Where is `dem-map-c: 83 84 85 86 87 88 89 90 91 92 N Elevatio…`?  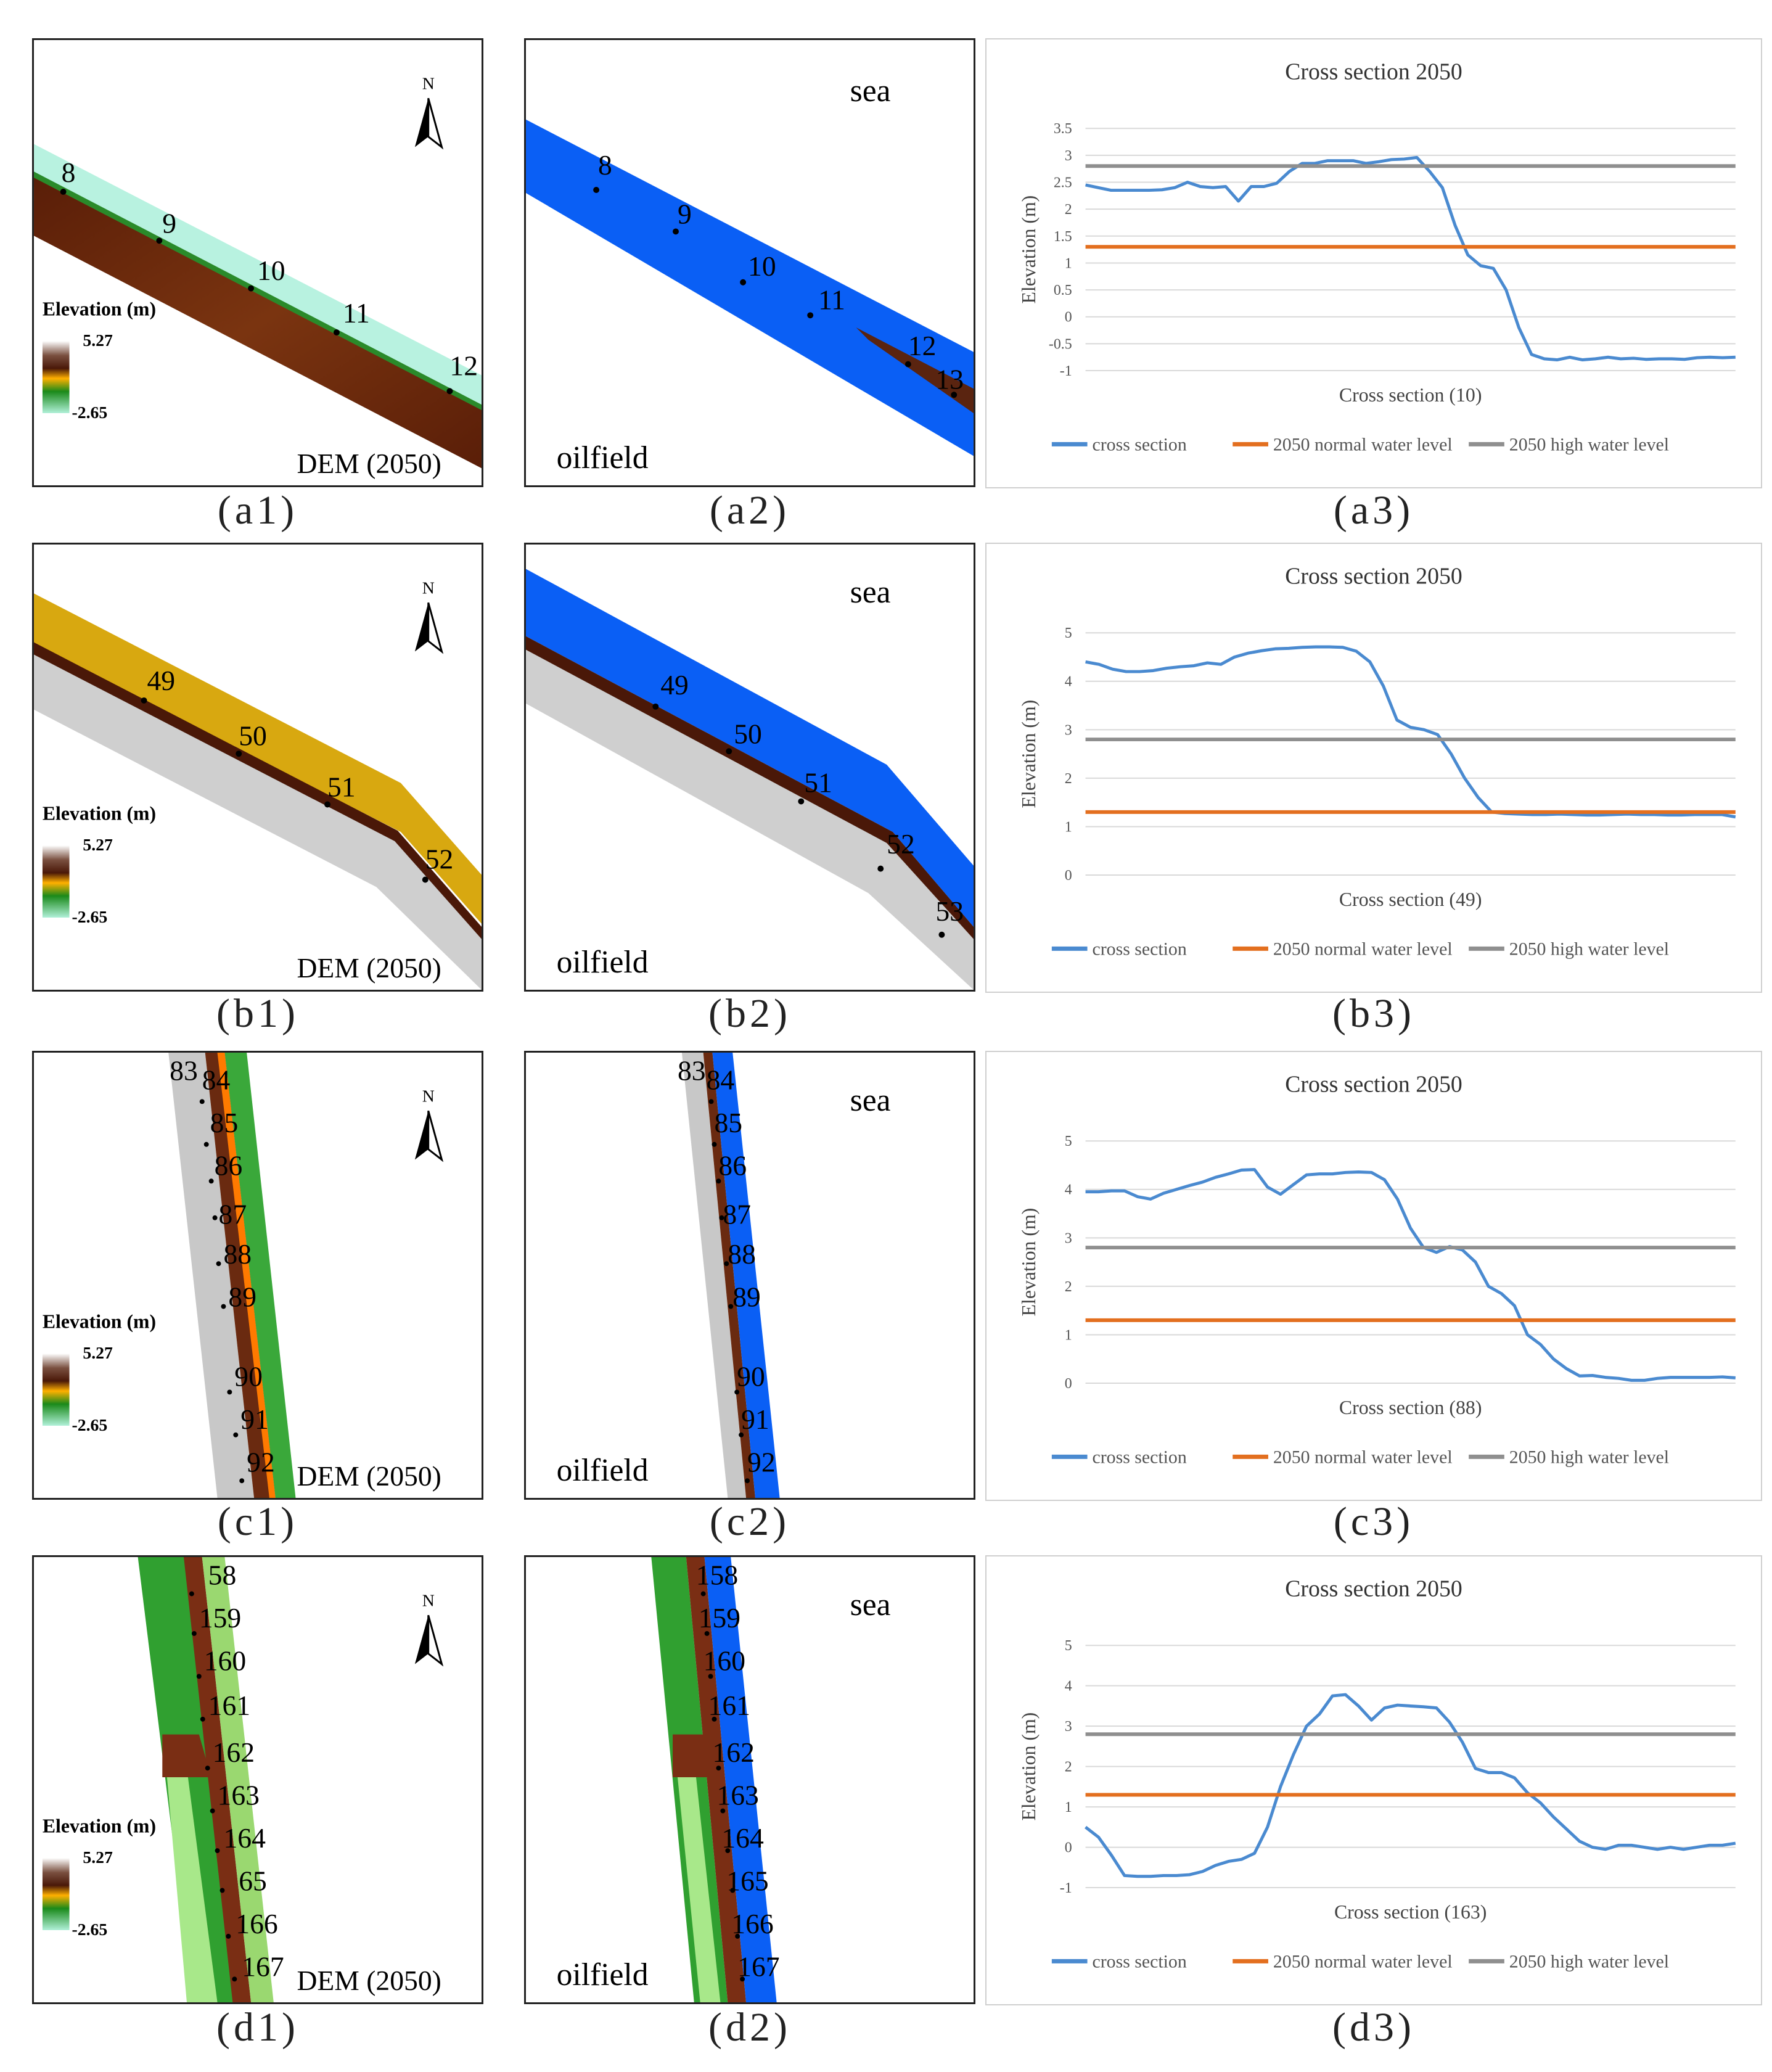
dem-map-c: 83 84 85 86 87 88 89 90 91 92 N Elevatio… is located at coordinates (257, 1275).